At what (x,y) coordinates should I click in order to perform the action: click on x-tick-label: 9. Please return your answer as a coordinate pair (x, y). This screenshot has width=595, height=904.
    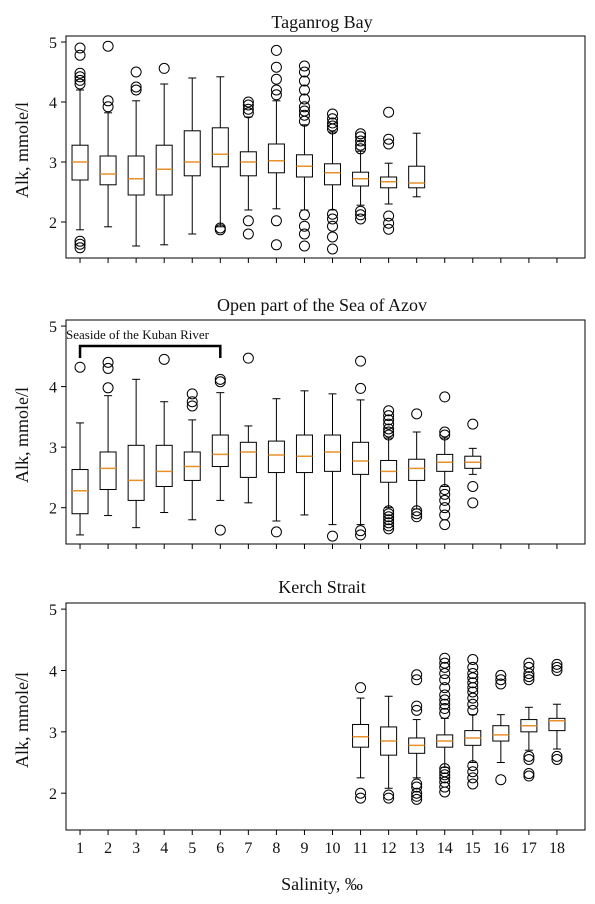
    Looking at the image, I should click on (304, 848).